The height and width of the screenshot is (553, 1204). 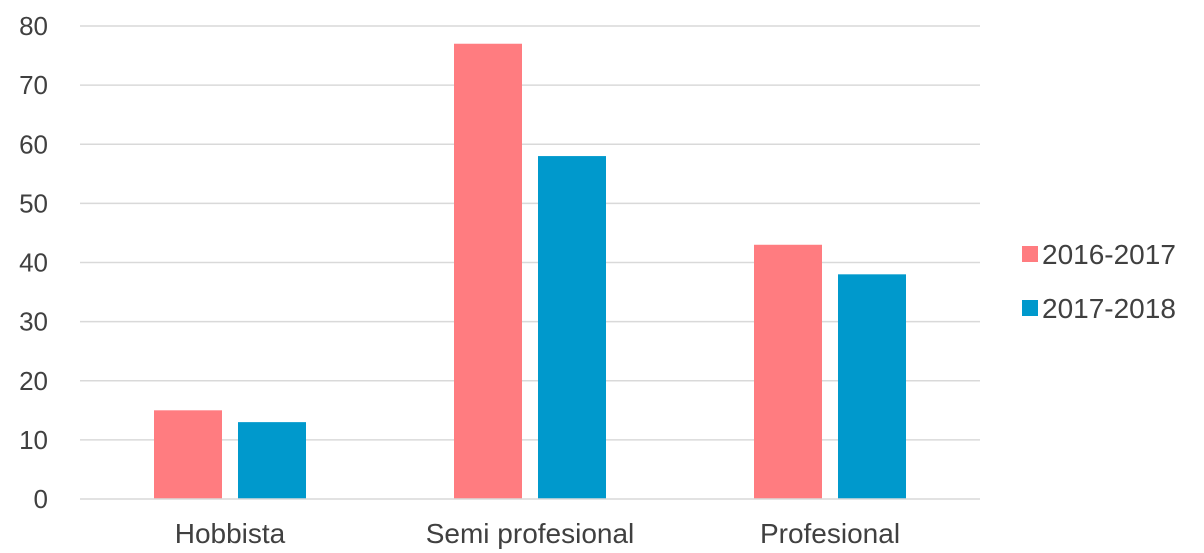 What do you see at coordinates (272, 460) in the screenshot?
I see `bar-2017-2018-hobbista` at bounding box center [272, 460].